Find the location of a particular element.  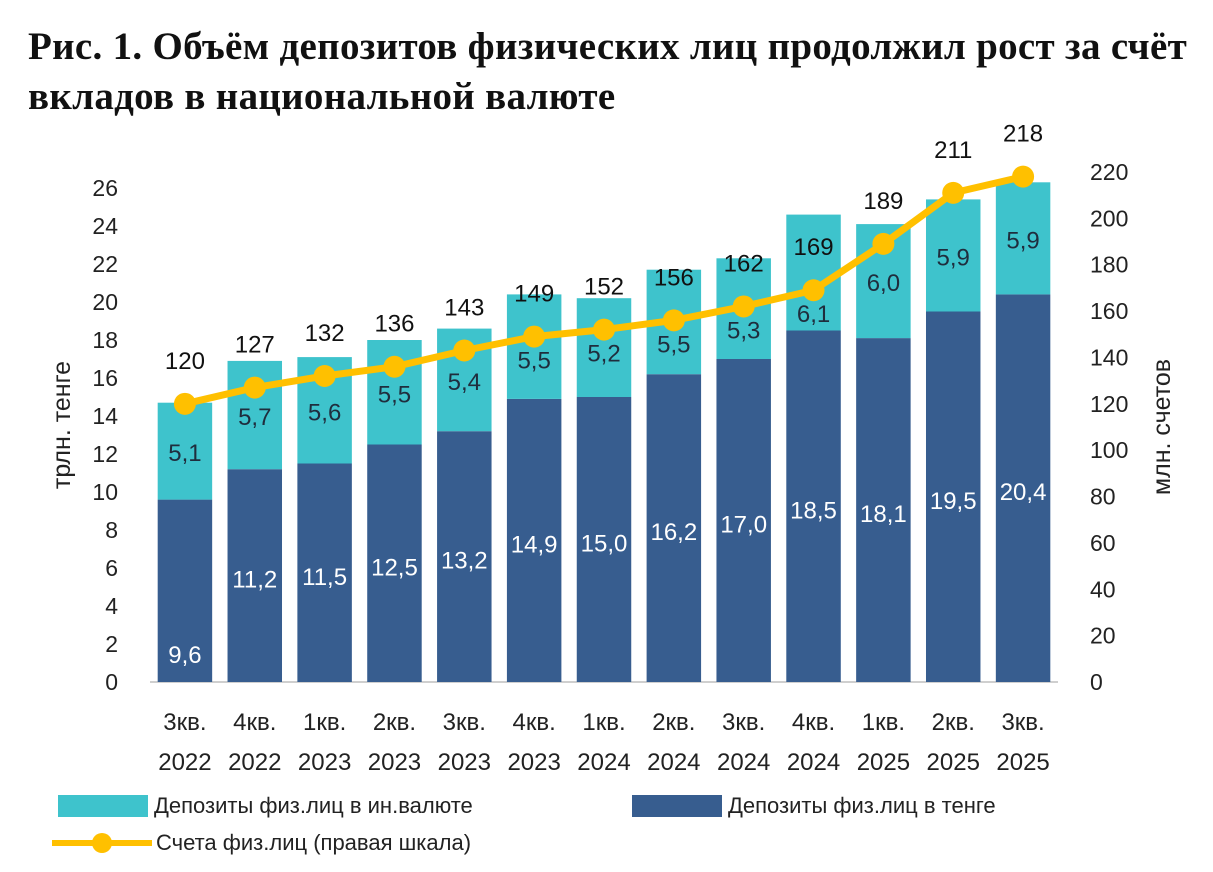

y2-tick-label: 160 is located at coordinates (1109, 311).